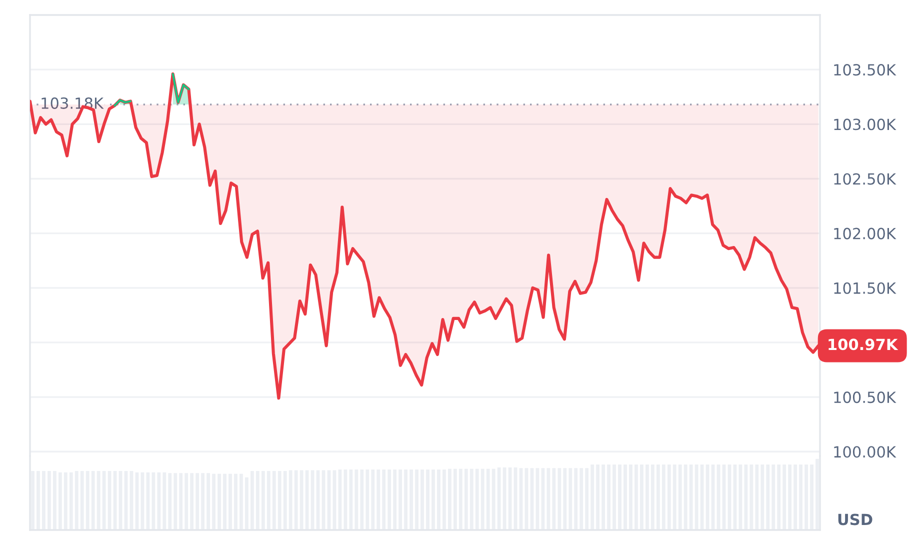 Image resolution: width=909 pixels, height=543 pixels. I want to click on y-tick-label: 102.50K, so click(865, 179).